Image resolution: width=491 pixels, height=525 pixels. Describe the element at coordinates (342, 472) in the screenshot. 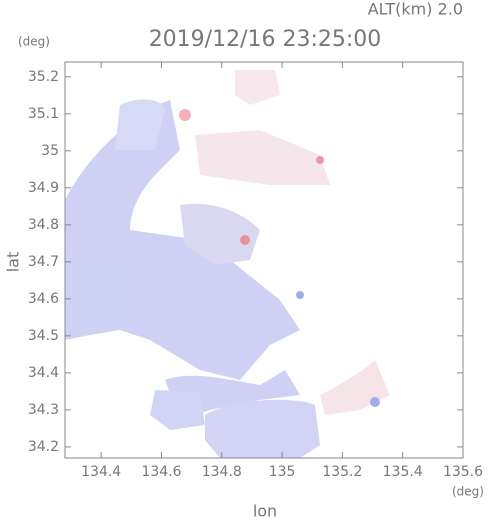

I see `x-tick-label: 135.2` at that location.